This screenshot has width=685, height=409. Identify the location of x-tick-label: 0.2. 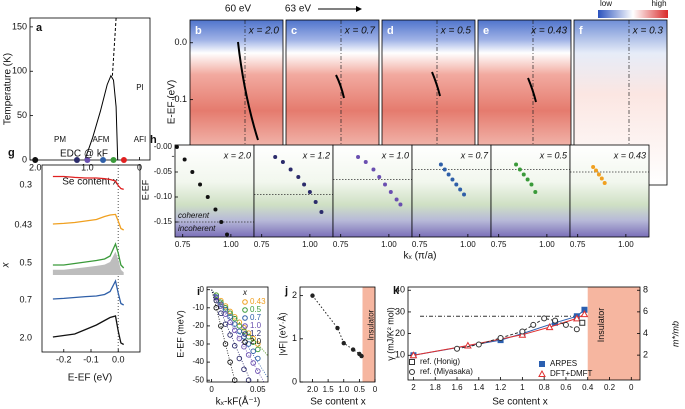
(610, 387).